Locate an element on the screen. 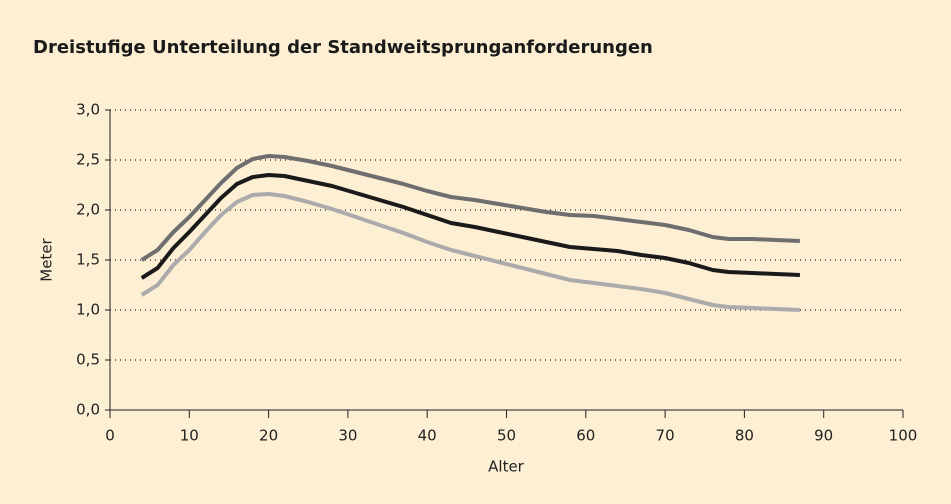  y-tick-label: 3,0 is located at coordinates (88, 110).